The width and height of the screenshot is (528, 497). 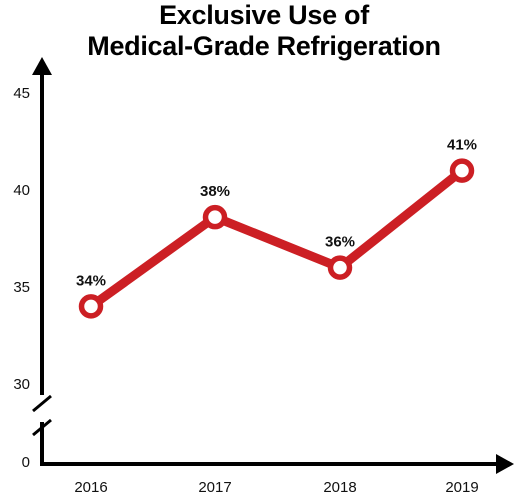 I want to click on x-tick-label: 2017, so click(x=214, y=487).